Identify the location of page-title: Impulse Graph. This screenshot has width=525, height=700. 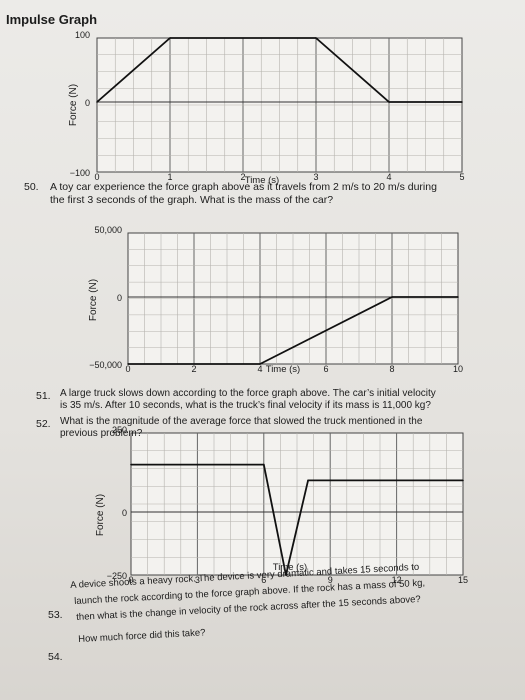
(52, 19).